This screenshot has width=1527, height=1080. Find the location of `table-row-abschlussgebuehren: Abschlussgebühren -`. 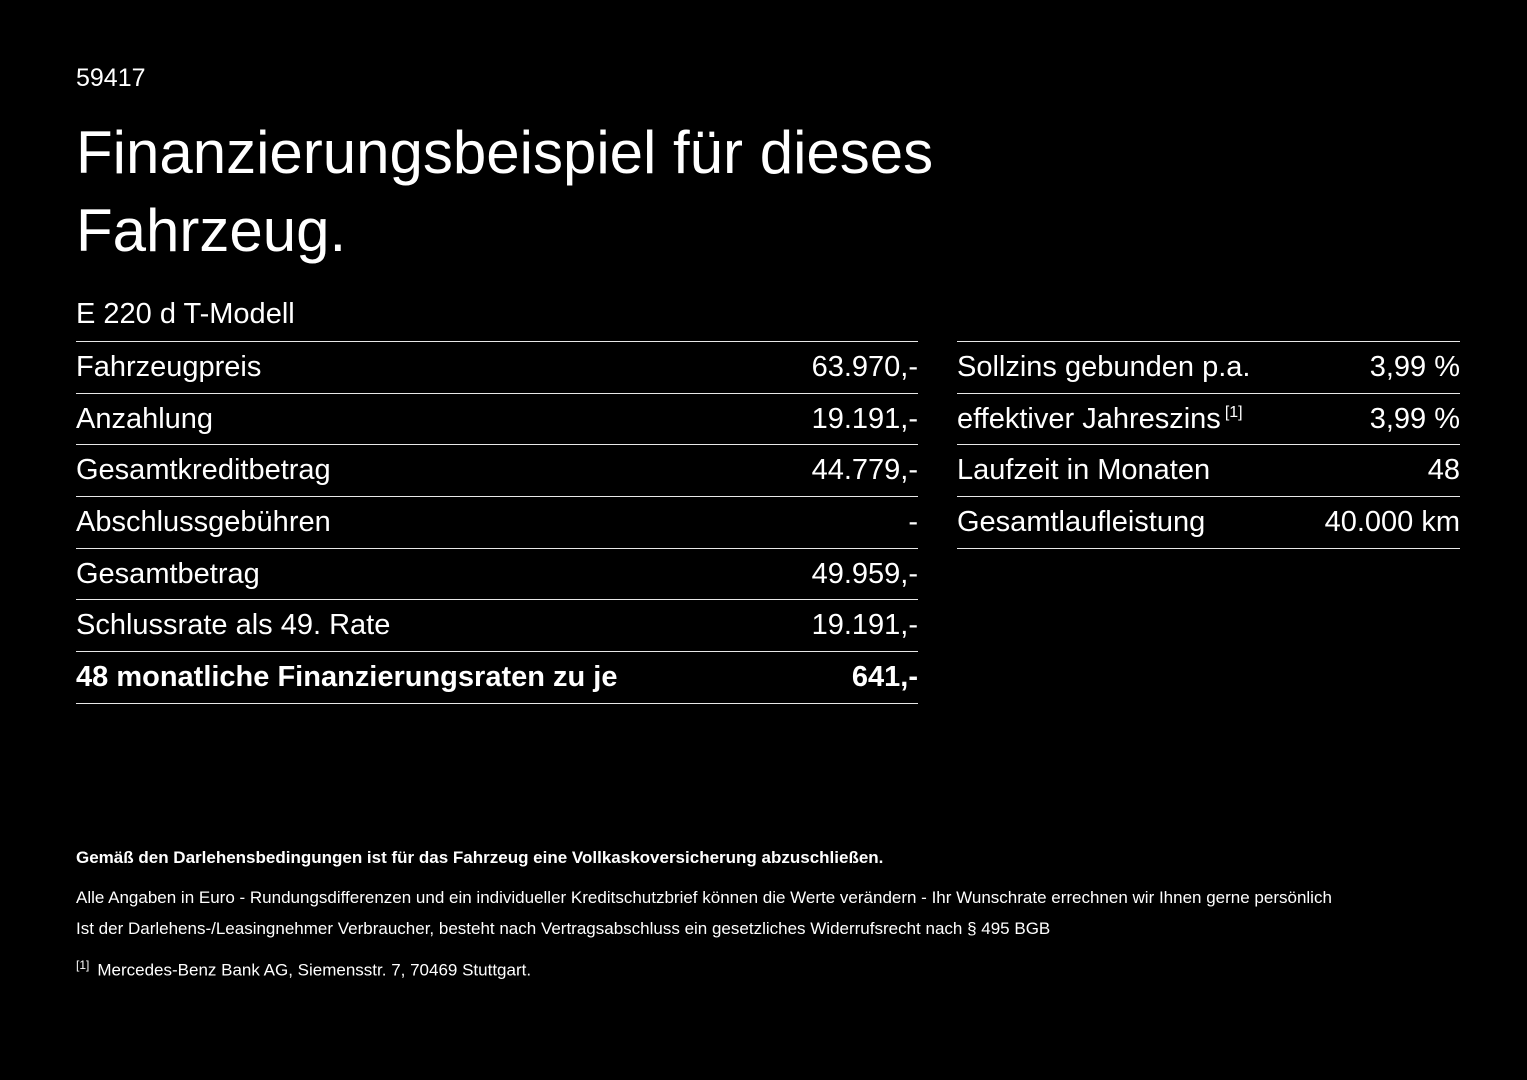

table-row-abschlussgebuehren: Abschlussgebühren - is located at coordinates (497, 522).